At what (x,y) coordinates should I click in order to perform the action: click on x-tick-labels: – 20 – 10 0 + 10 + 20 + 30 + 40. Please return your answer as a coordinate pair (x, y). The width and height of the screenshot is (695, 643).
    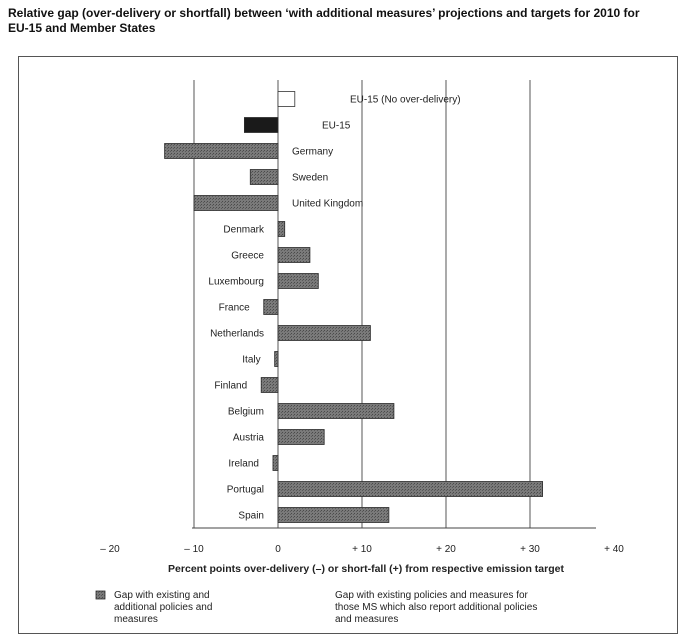
    Looking at the image, I should click on (362, 549).